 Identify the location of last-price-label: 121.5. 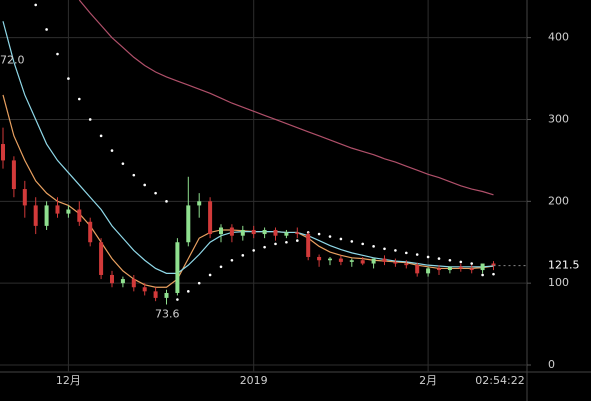
(564, 265).